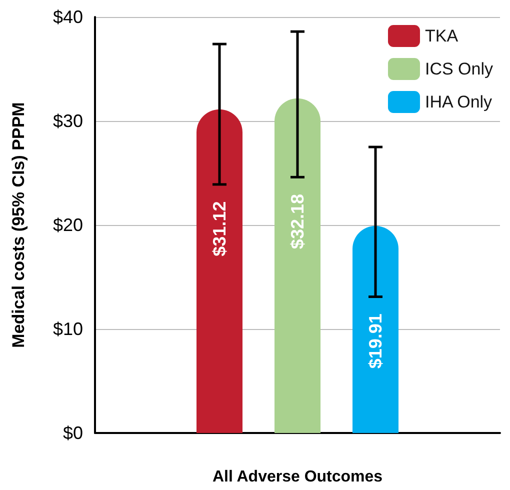 The width and height of the screenshot is (510, 490). Describe the element at coordinates (441, 36) in the screenshot. I see `legend-label: TKA` at that location.